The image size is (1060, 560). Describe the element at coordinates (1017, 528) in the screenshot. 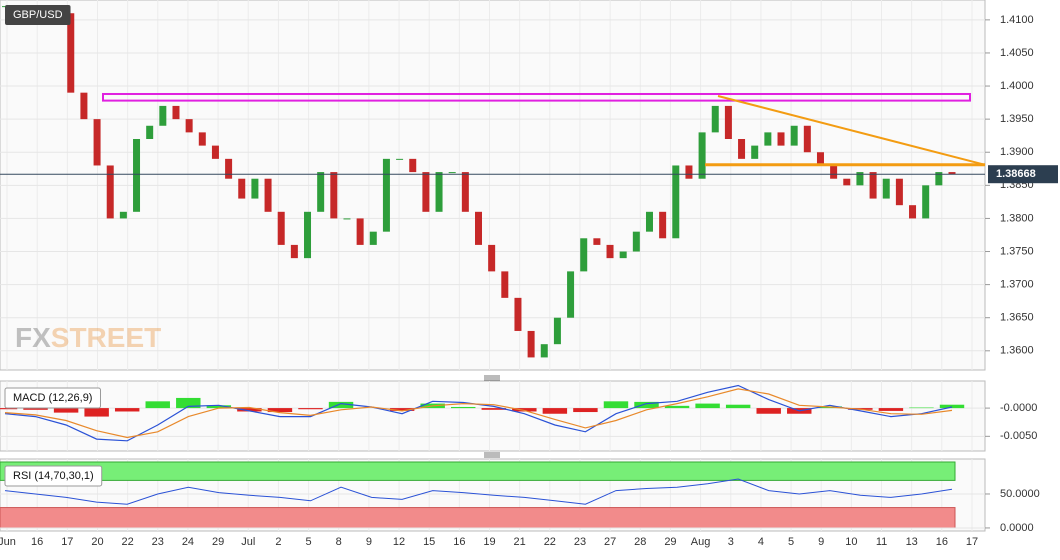

I see `y-tick-label: 0.0000` at that location.